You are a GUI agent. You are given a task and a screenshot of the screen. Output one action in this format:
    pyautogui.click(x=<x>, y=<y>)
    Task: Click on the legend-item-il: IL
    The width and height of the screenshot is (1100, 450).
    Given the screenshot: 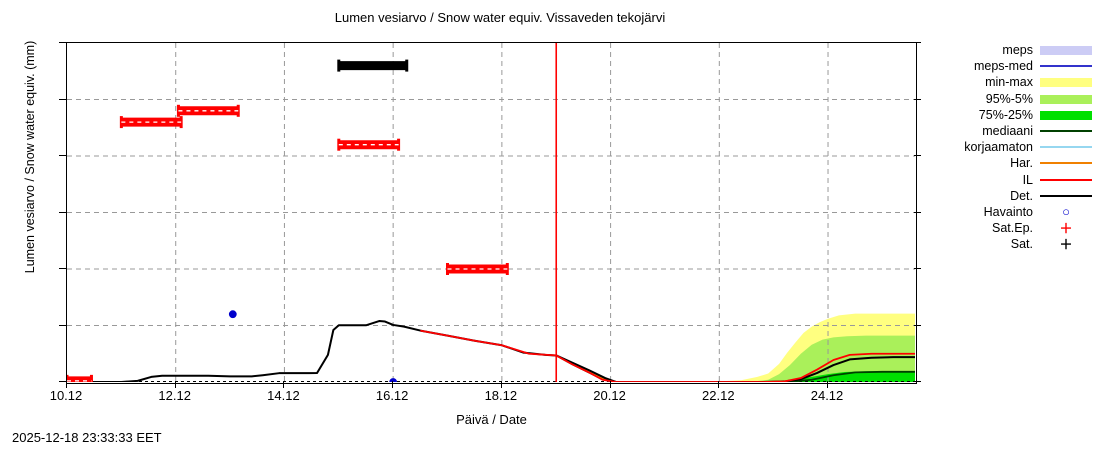 What is the action you would take?
    pyautogui.click(x=1012, y=180)
    